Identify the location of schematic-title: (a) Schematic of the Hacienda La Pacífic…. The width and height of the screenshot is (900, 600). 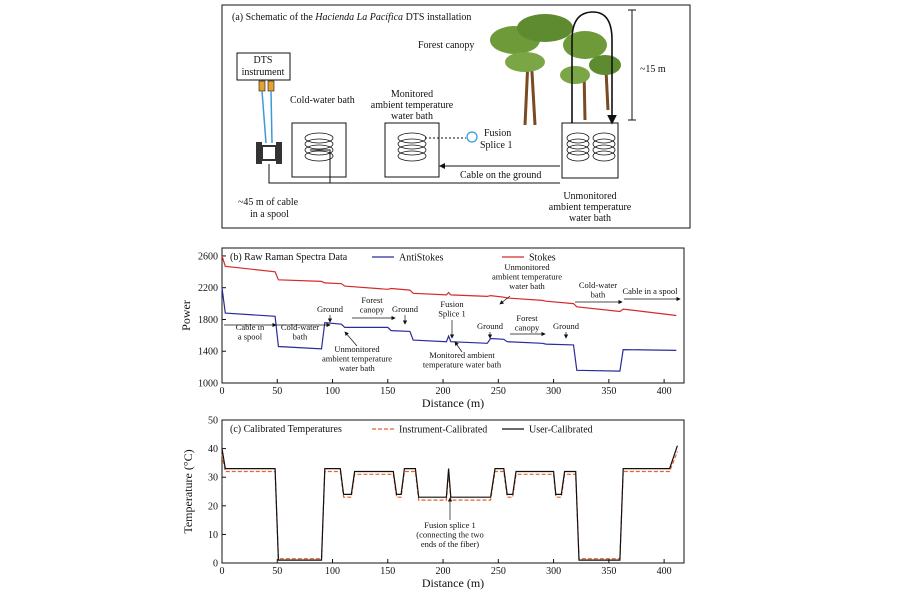
(351, 17).